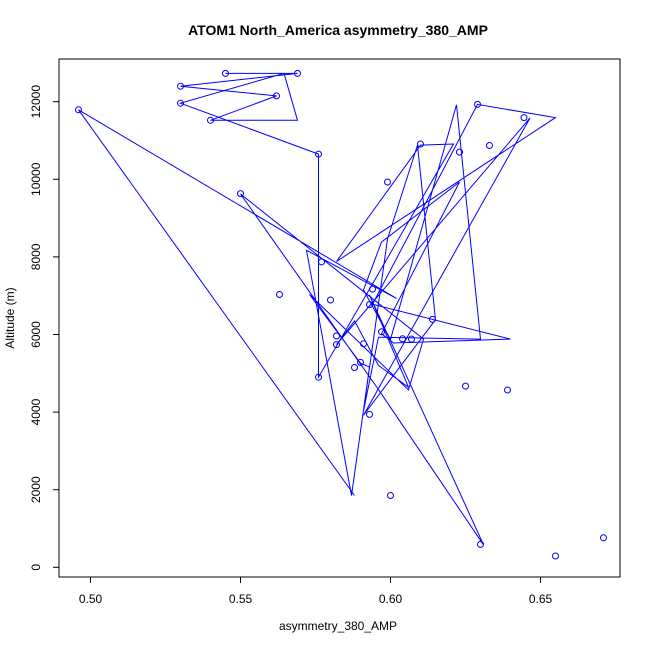 Image resolution: width=650 pixels, height=650 pixels. I want to click on y-tick-label: 12000, so click(36, 102).